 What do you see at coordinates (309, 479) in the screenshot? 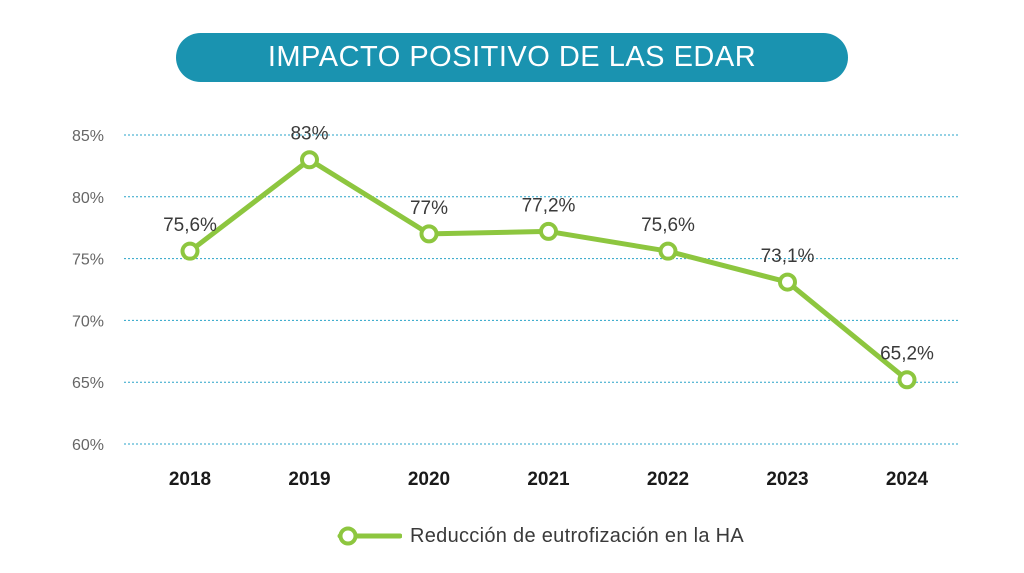
I see `x-tick-label: 2019` at bounding box center [309, 479].